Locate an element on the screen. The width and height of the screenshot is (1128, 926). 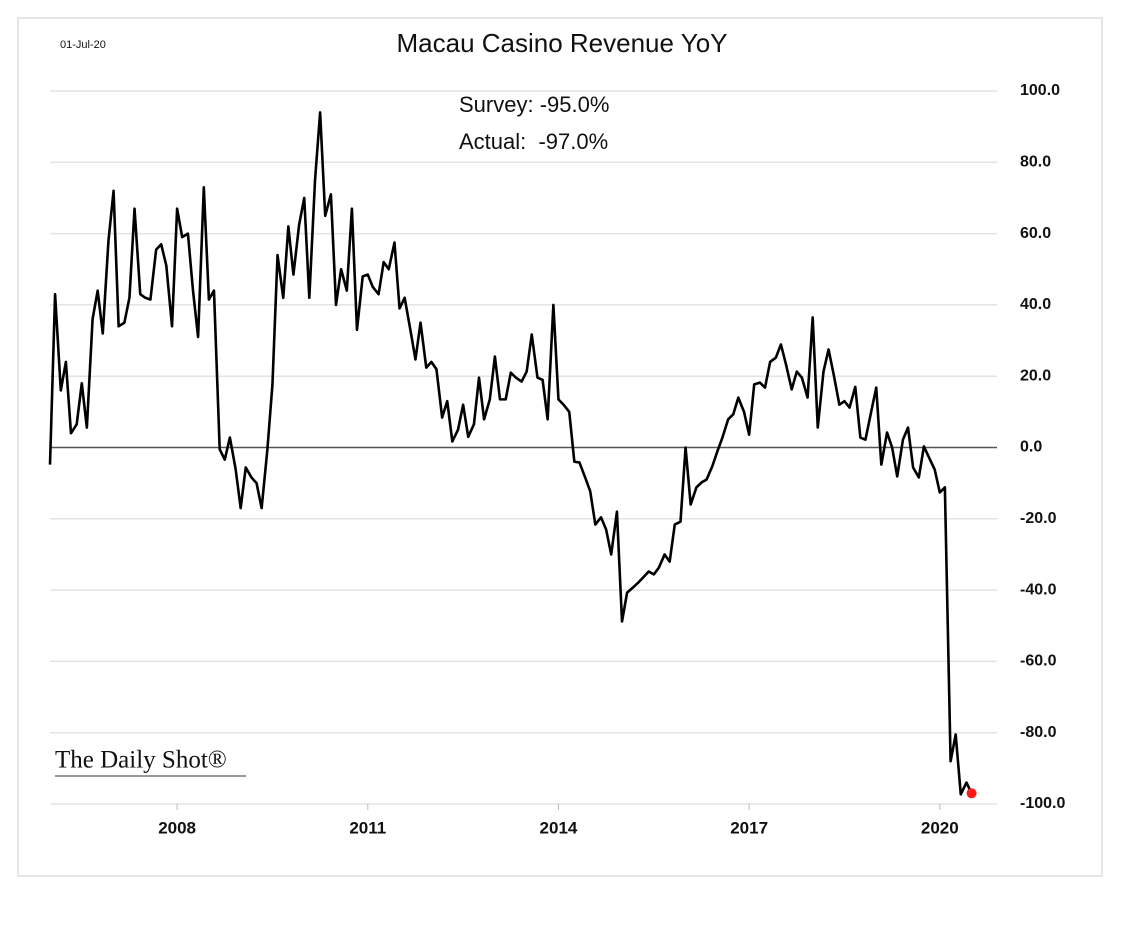
source-logo: The Daily Shot® is located at coordinates (141, 760).